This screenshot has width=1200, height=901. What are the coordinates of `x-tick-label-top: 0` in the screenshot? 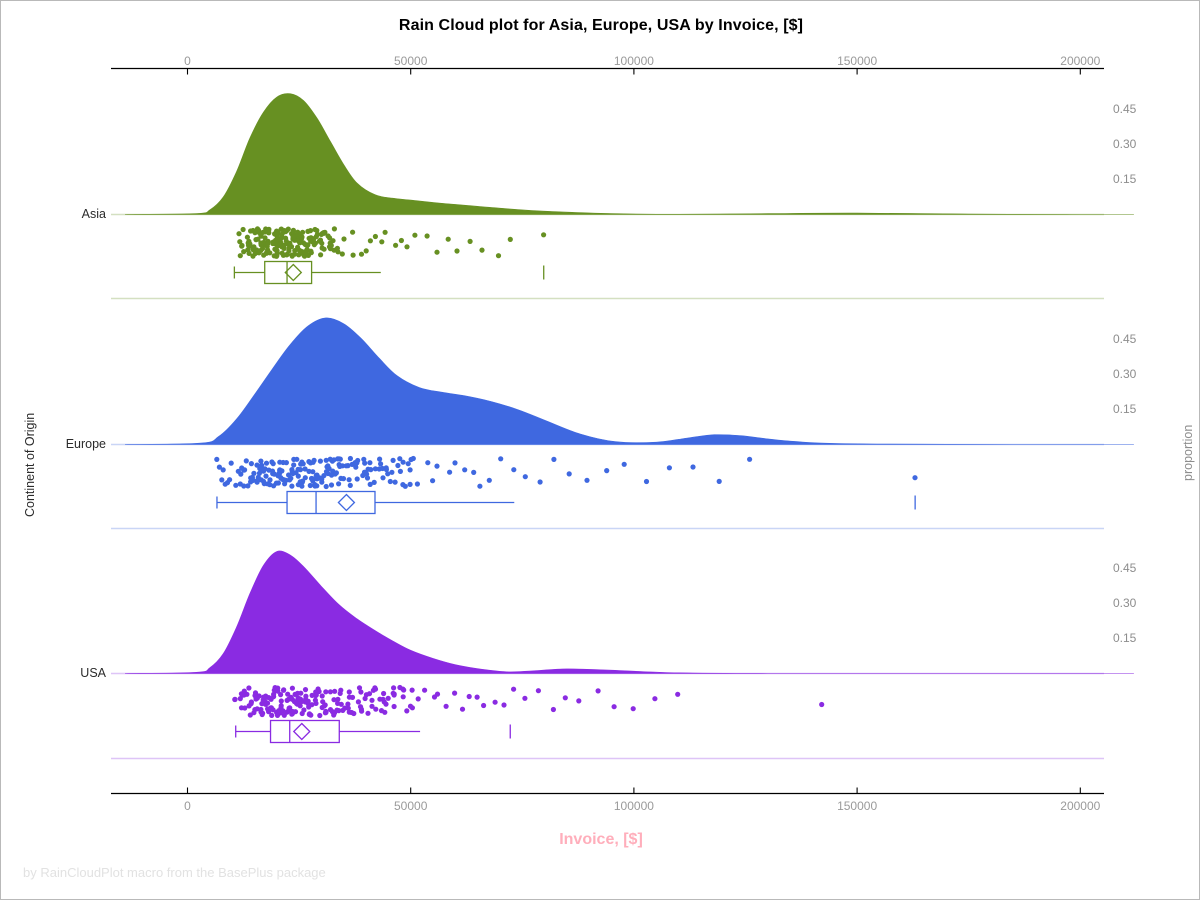 It's located at (187, 61).